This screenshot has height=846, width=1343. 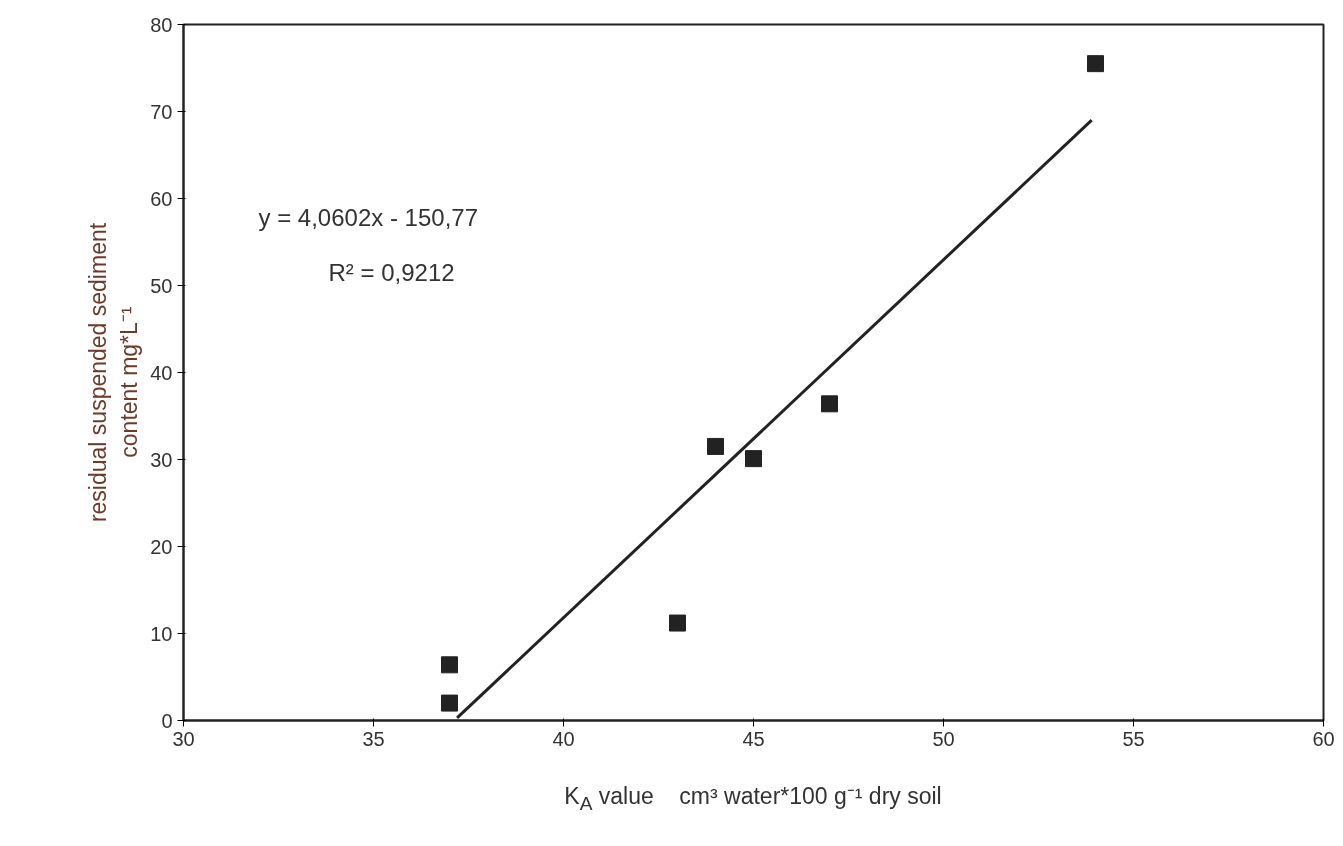 I want to click on y-tick-label: 0, so click(x=167, y=720).